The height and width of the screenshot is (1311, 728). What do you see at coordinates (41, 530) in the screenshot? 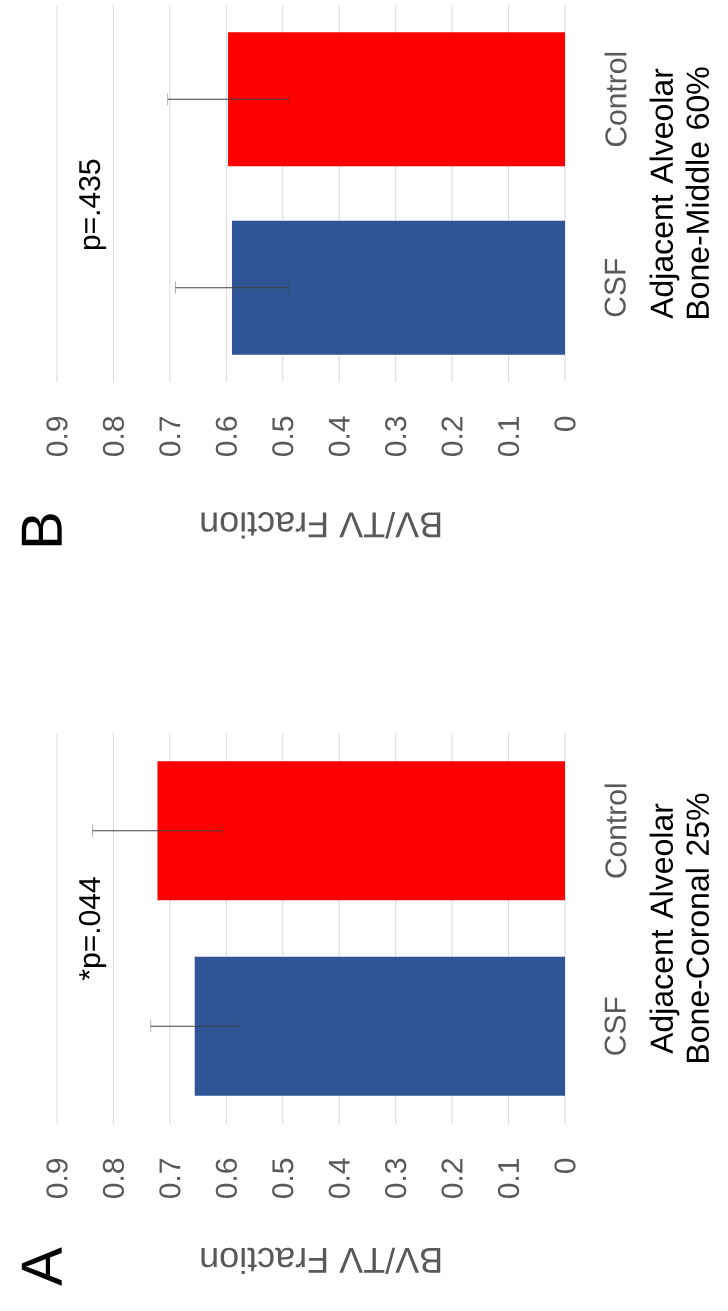
I see `text: B` at bounding box center [41, 530].